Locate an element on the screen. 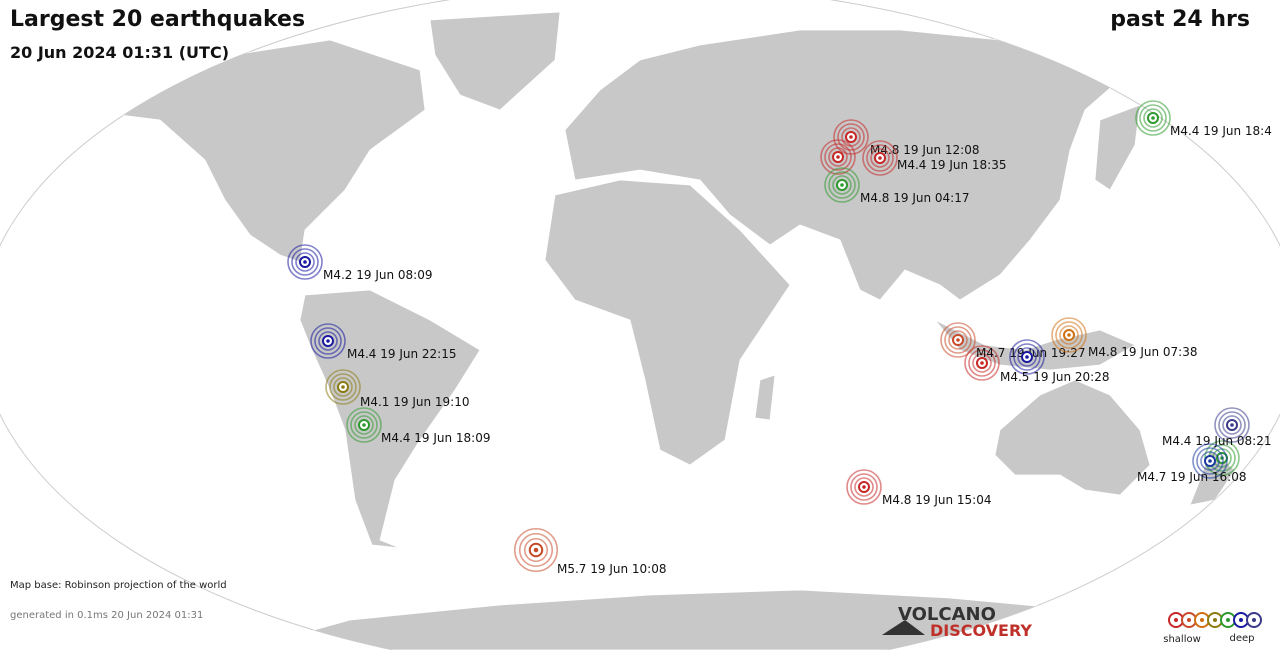 Image resolution: width=1280 pixels, height=650 pixels. quake: M4.2 19 Jun 08:09 is located at coordinates (359, 263).